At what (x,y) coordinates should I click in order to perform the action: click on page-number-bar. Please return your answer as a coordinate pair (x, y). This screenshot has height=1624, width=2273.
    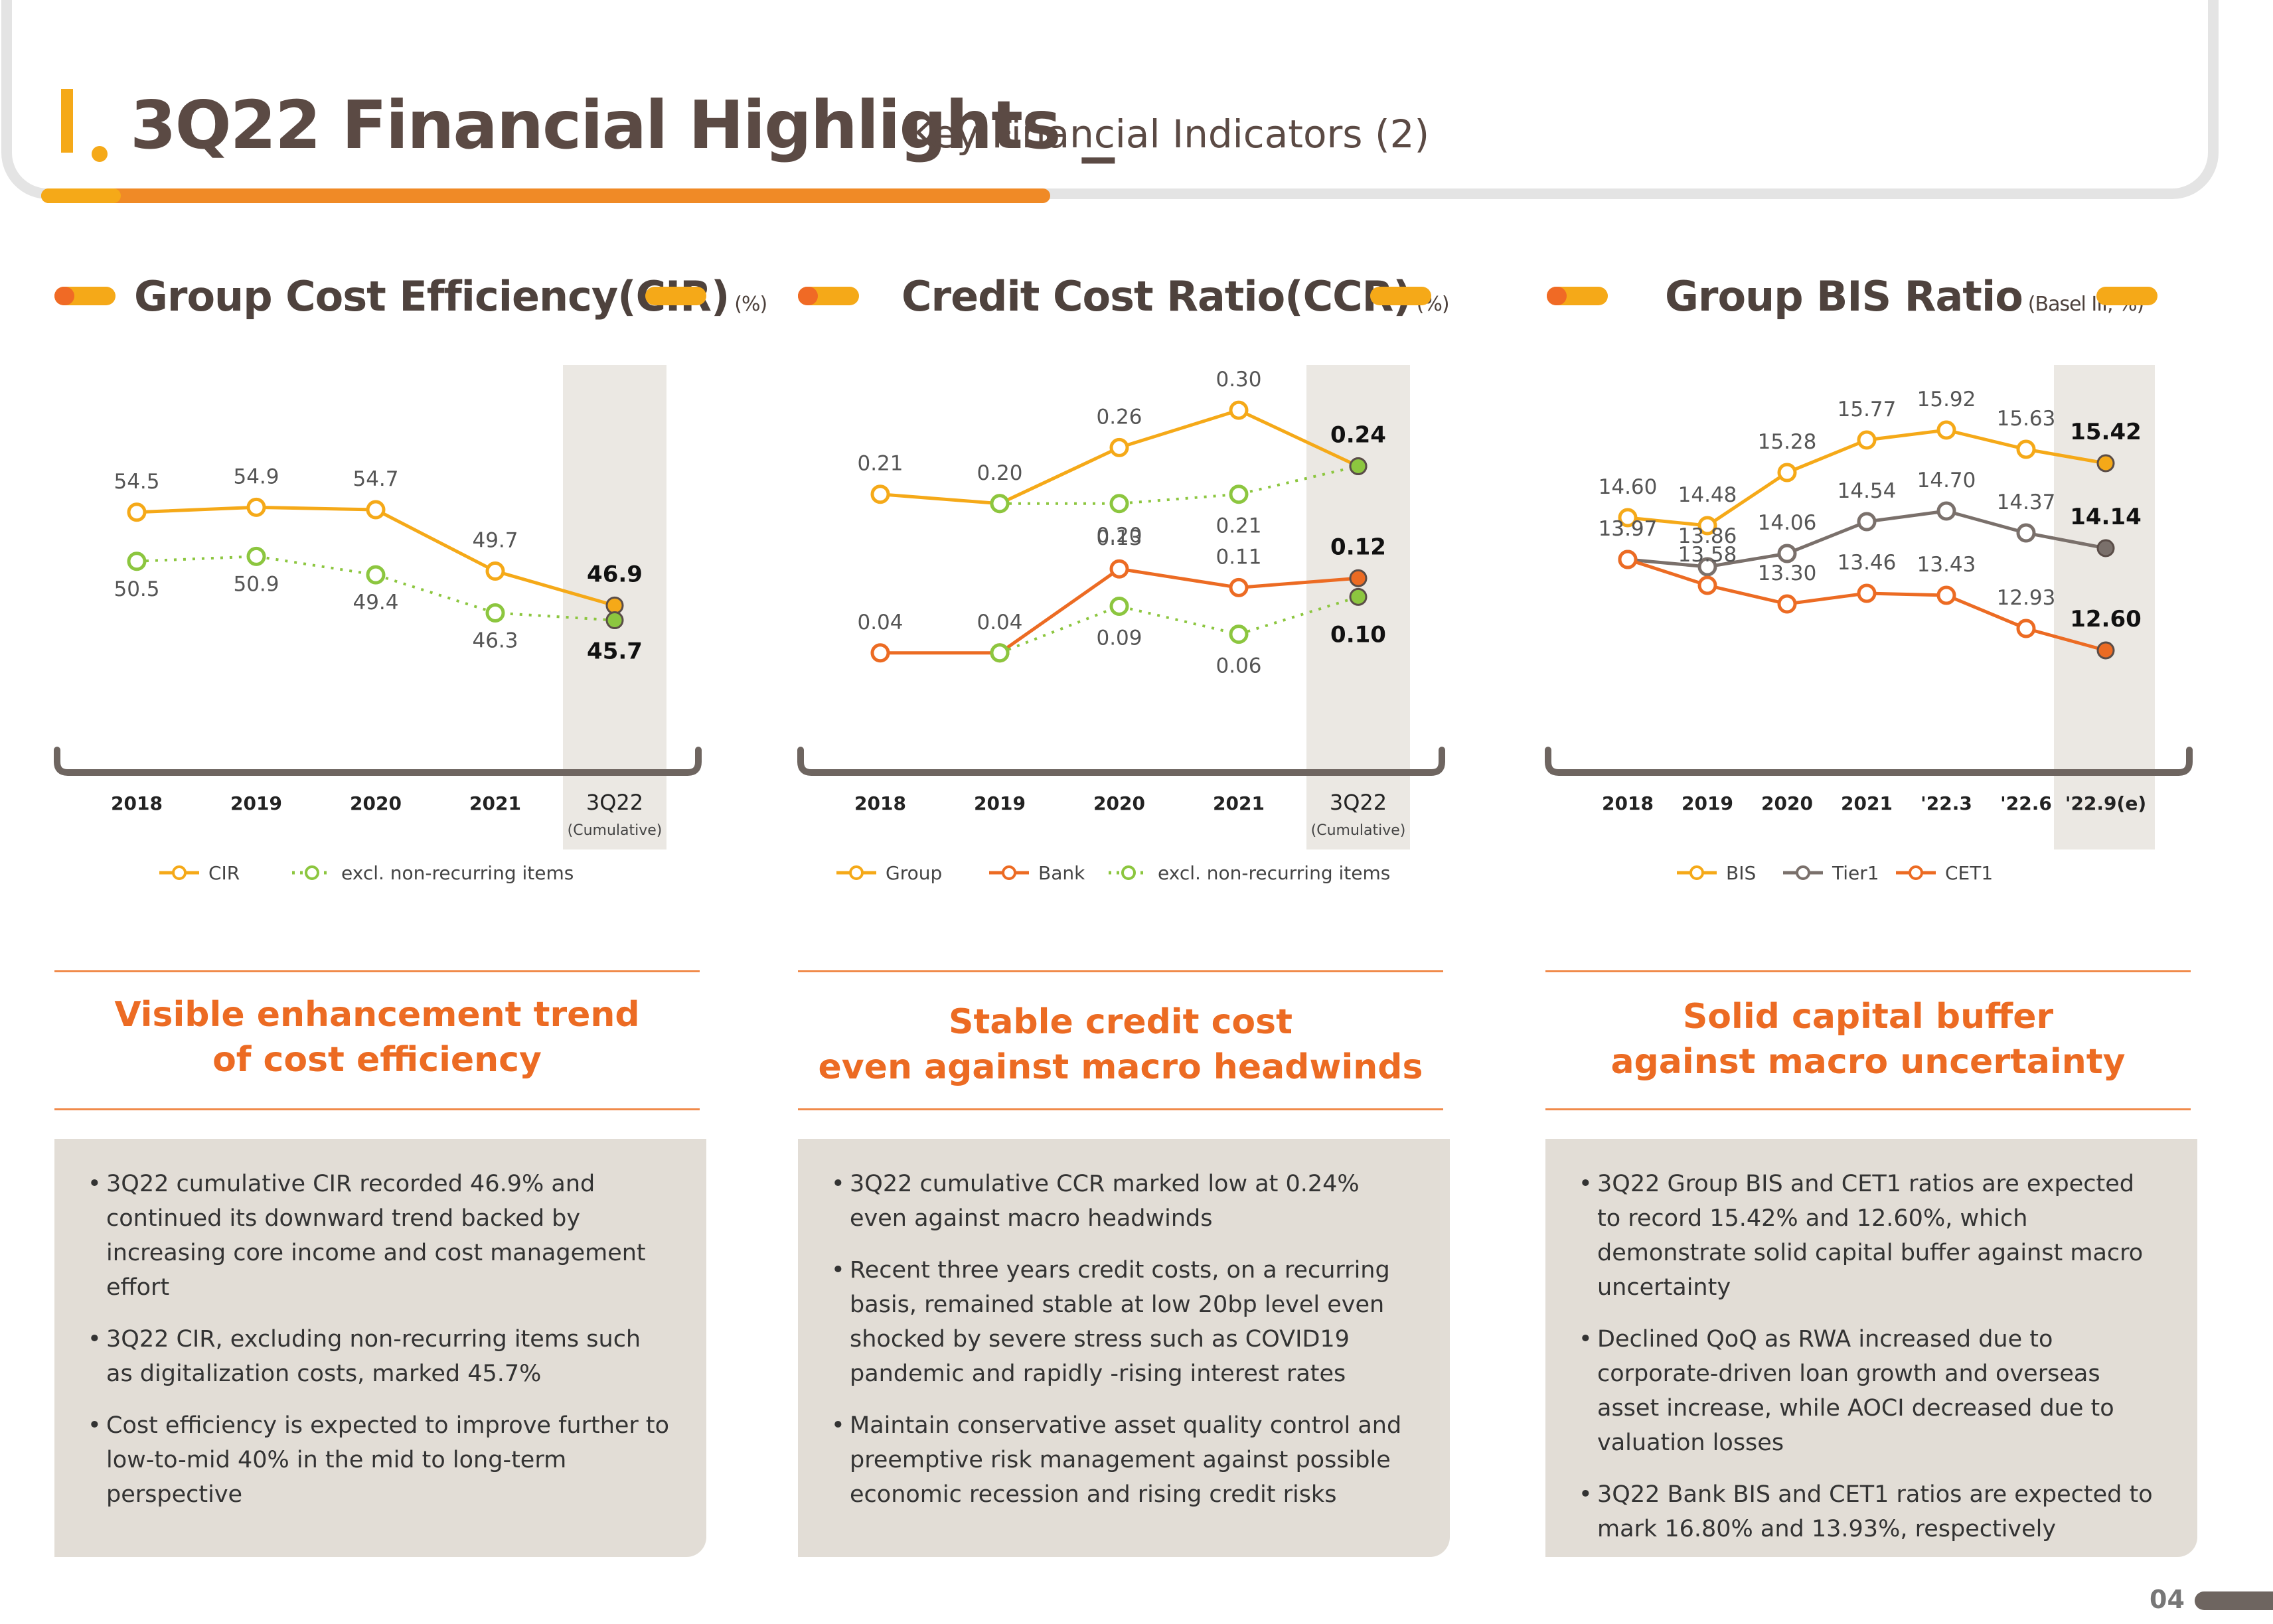
    Looking at the image, I should click on (2234, 1600).